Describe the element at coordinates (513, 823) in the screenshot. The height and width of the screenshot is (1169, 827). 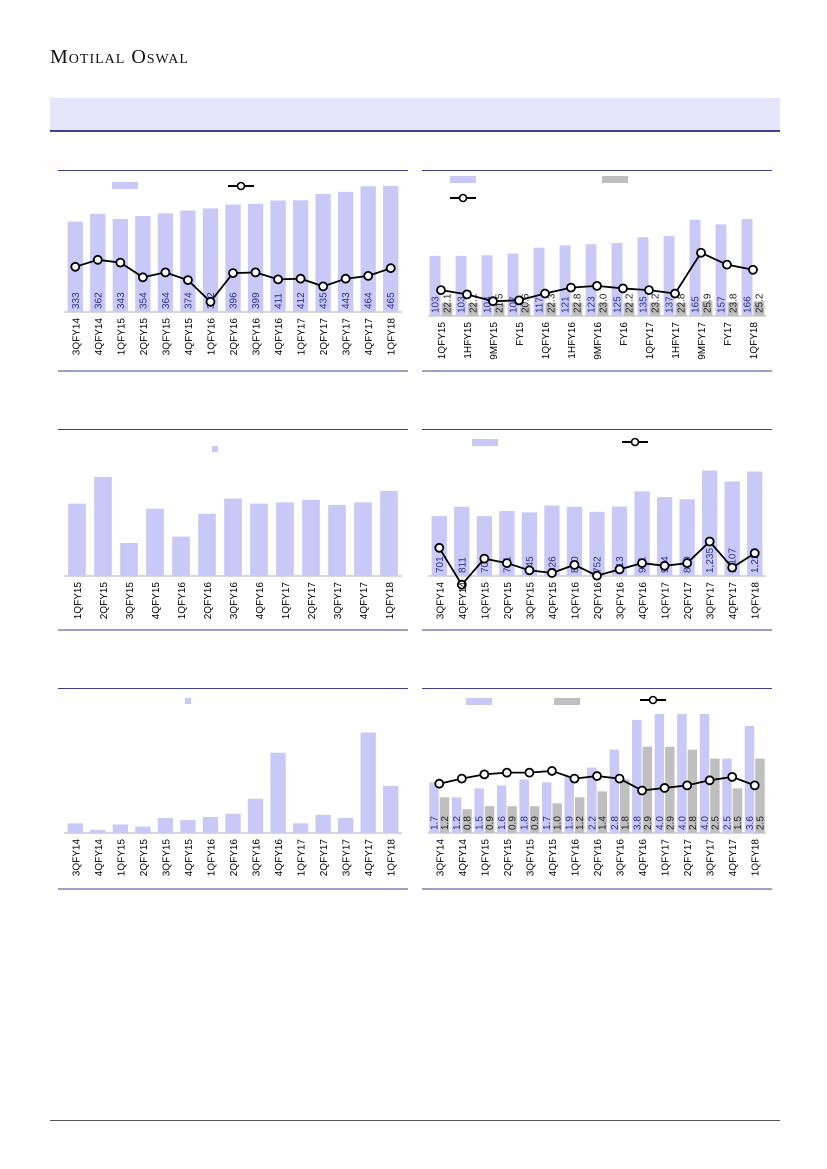
I see `data-label: 0.9` at that location.